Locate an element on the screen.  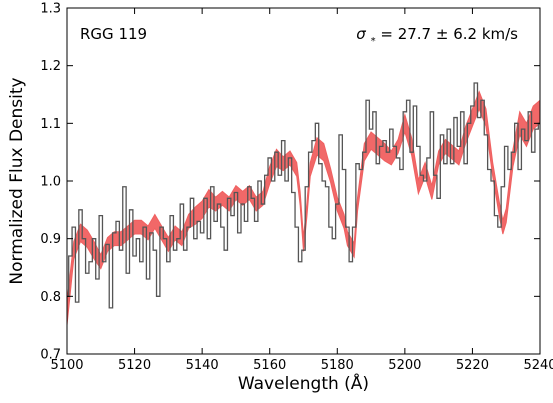
object-label: RGG 119 is located at coordinates (113, 34).